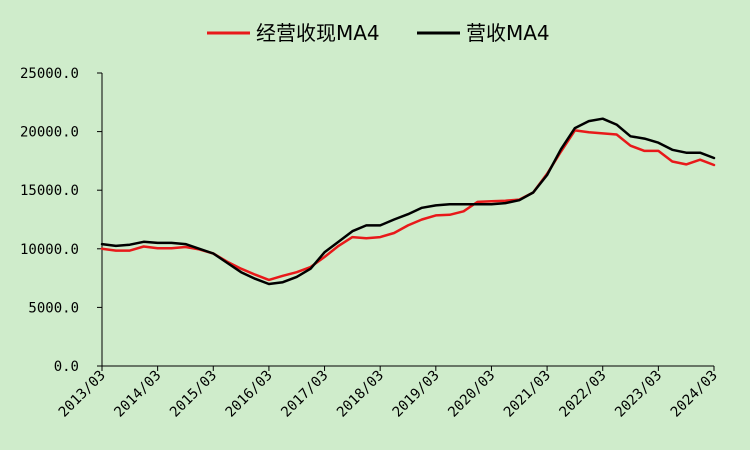 Image resolution: width=750 pixels, height=450 pixels. I want to click on y-tick-label: 5000.0, so click(53, 308).